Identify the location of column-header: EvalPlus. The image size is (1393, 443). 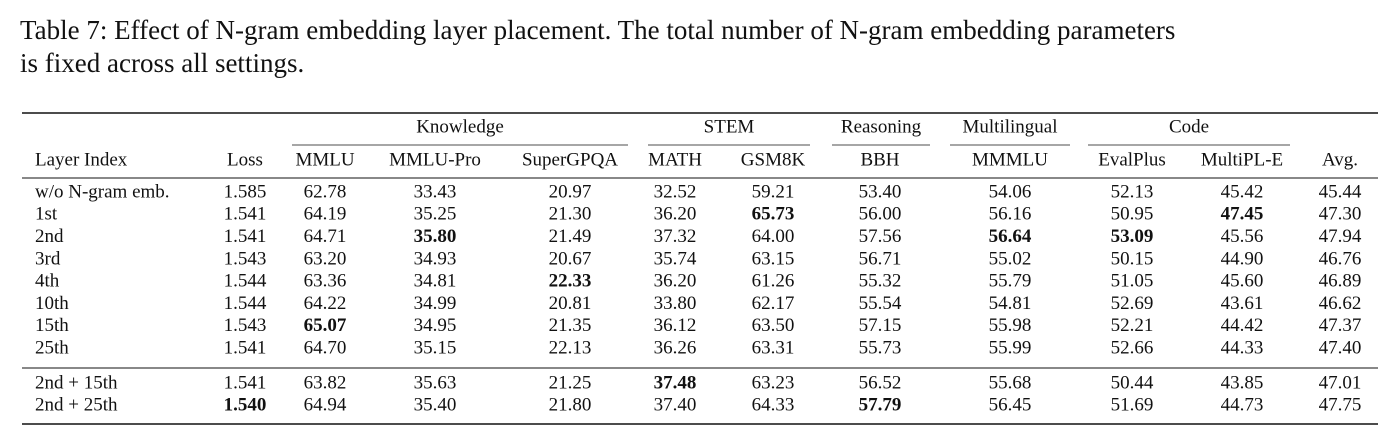
(1132, 159).